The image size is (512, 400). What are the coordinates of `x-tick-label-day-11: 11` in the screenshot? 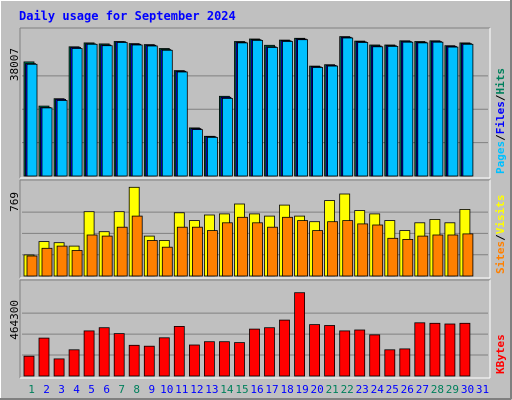 It's located at (181, 389).